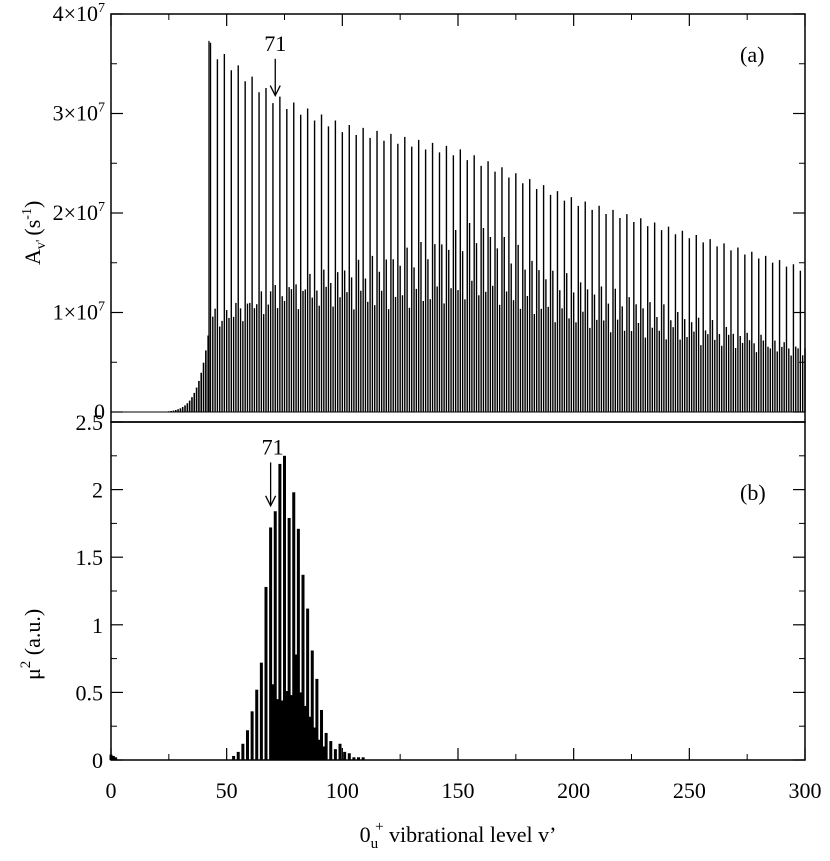 The height and width of the screenshot is (861, 830). What do you see at coordinates (90, 557) in the screenshot?
I see `panel-b-y-tick-label: 1.5` at bounding box center [90, 557].